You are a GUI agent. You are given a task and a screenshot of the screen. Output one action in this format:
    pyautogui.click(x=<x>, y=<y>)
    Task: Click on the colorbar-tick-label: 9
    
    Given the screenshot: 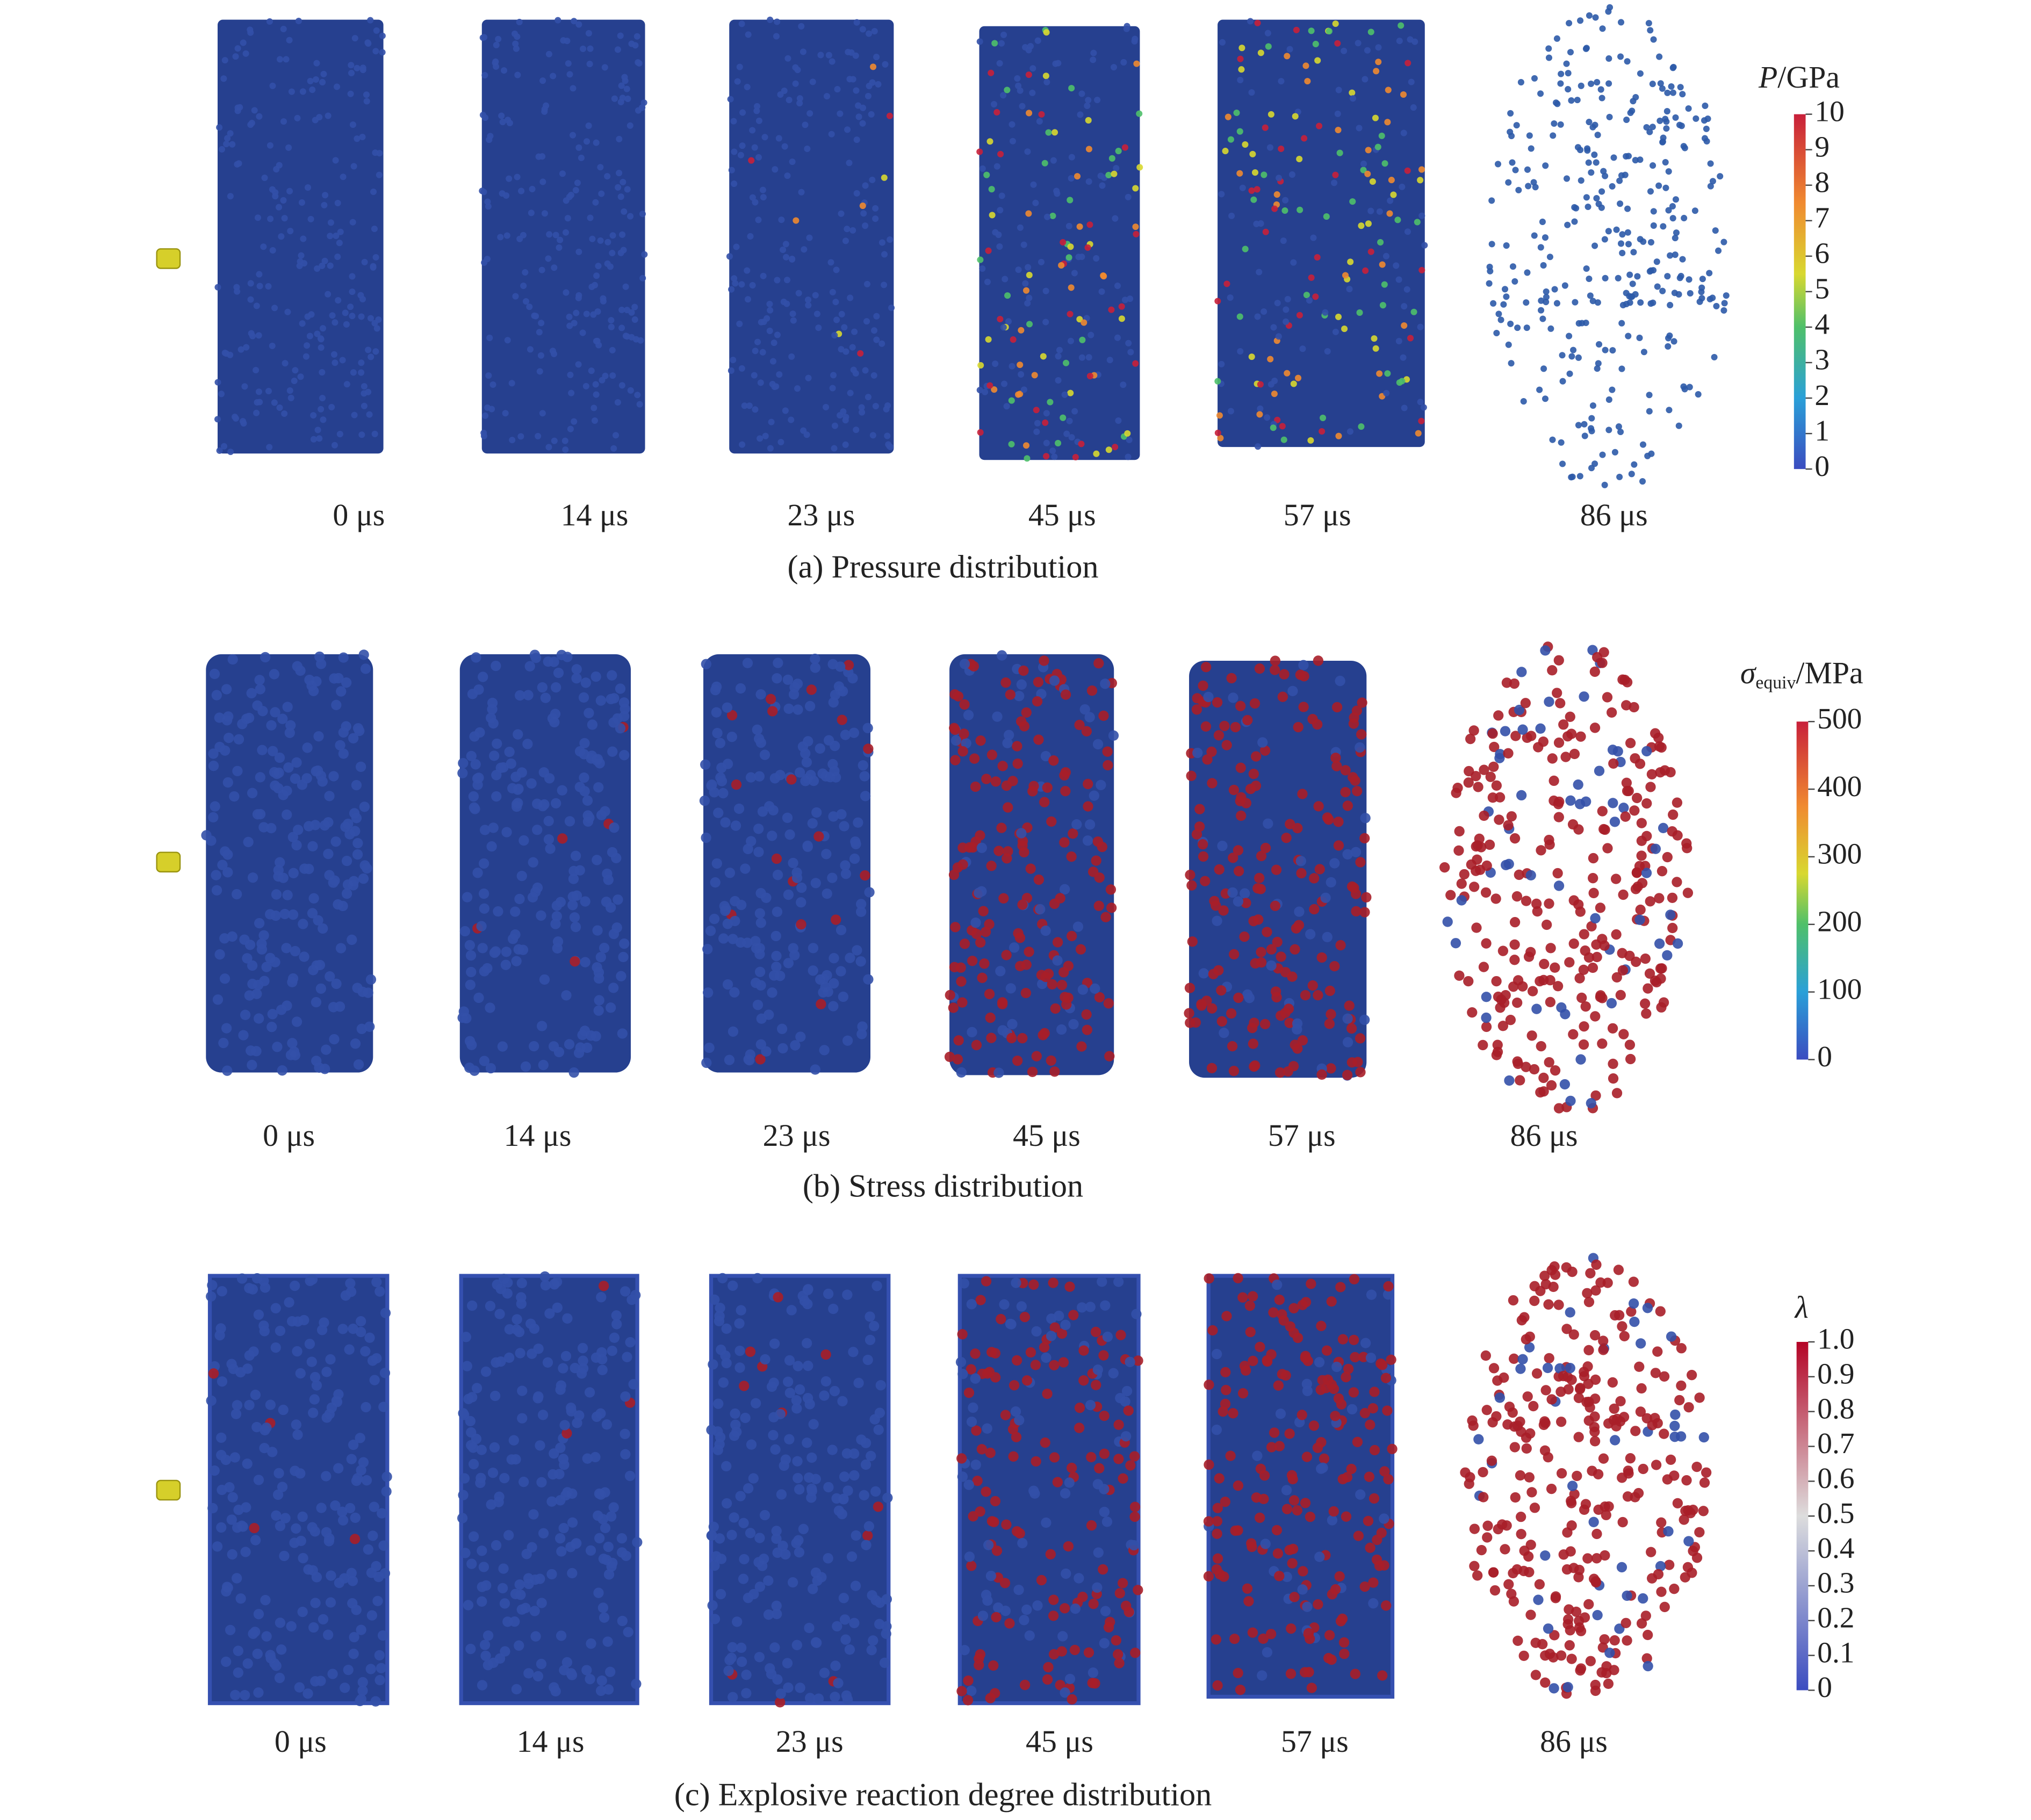 What is the action you would take?
    pyautogui.click(x=1822, y=146)
    